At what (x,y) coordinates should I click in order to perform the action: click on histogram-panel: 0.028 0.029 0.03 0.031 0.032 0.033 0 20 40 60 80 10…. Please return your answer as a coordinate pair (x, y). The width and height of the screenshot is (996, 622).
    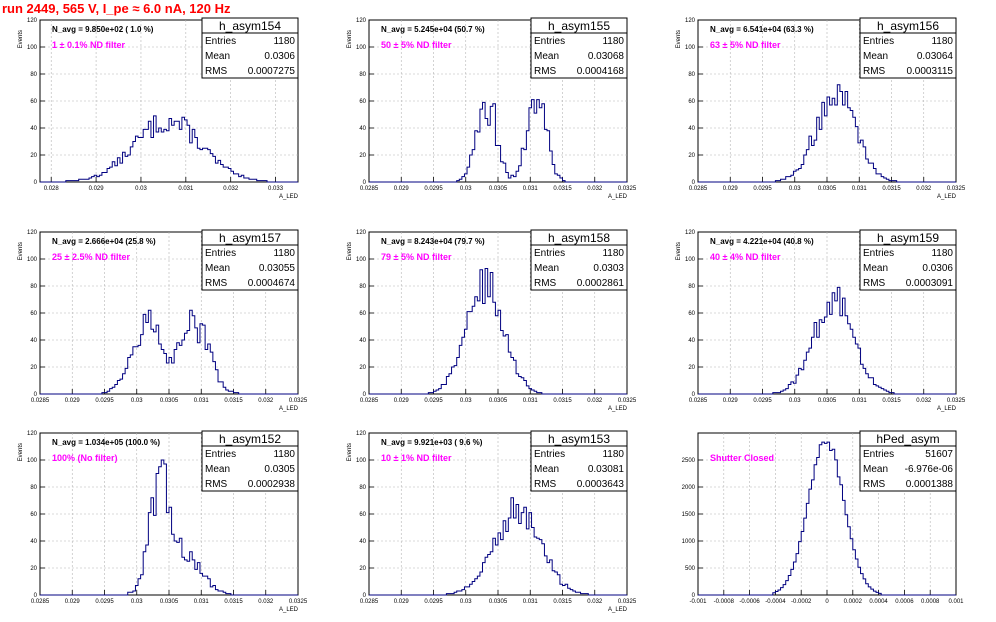
    Looking at the image, I should click on (158, 108).